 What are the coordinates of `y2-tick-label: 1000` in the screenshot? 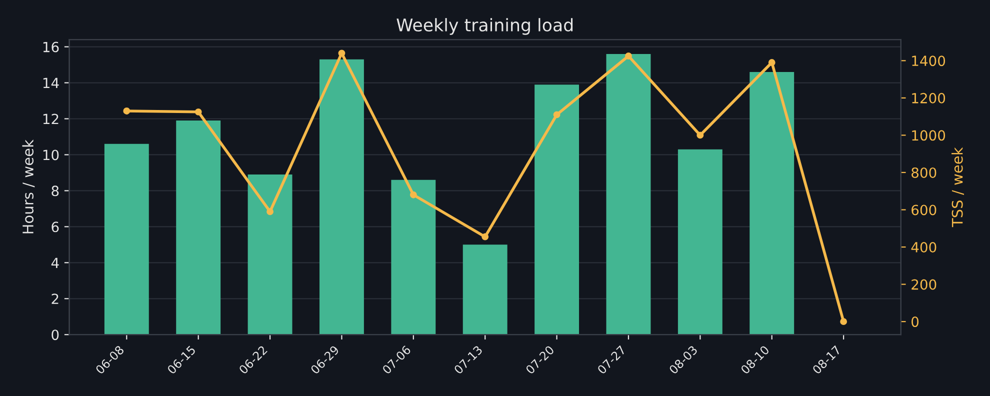 It's located at (929, 135).